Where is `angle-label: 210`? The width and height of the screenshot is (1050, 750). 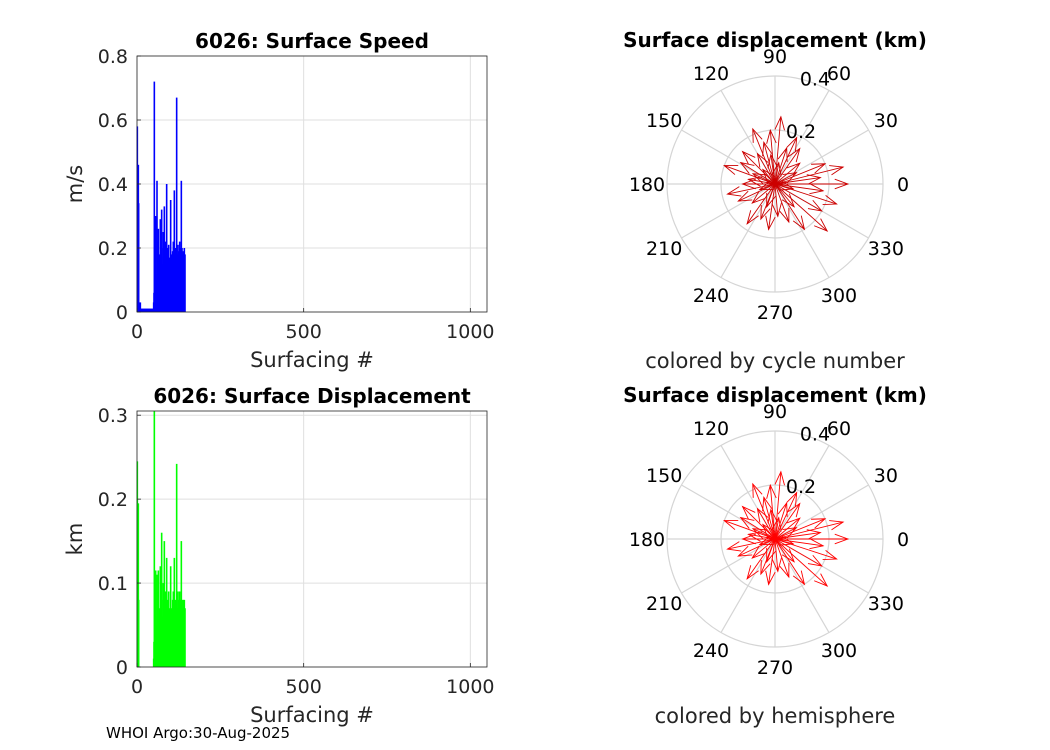
angle-label: 210 is located at coordinates (664, 249).